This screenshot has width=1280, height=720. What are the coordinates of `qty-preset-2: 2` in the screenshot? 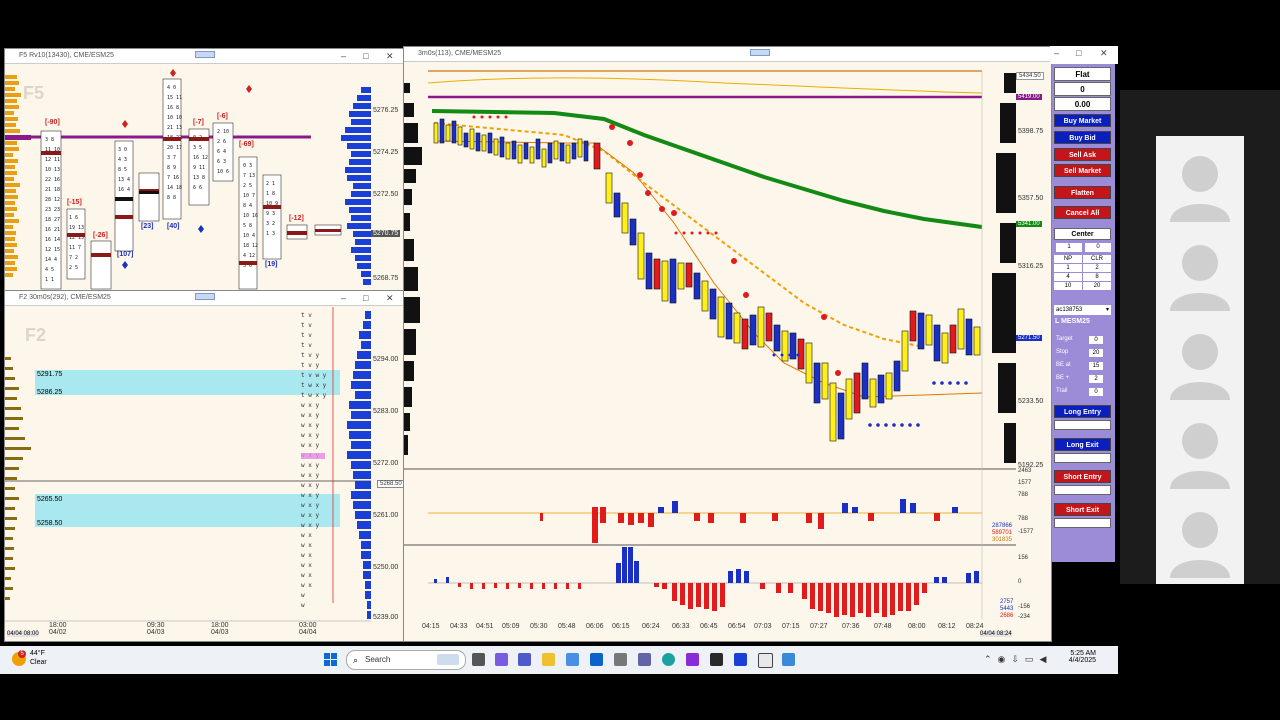 It's located at (1097, 268).